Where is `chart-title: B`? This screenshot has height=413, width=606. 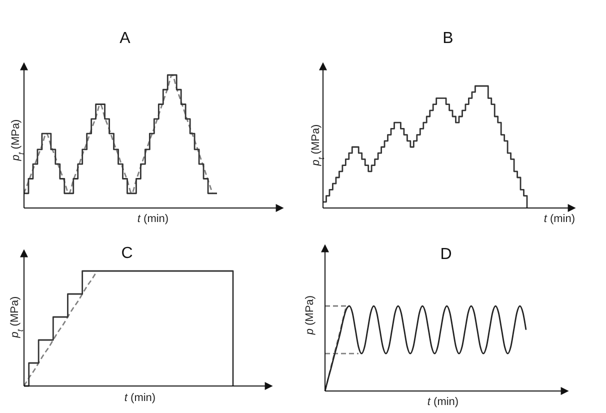 chart-title: B is located at coordinates (448, 38).